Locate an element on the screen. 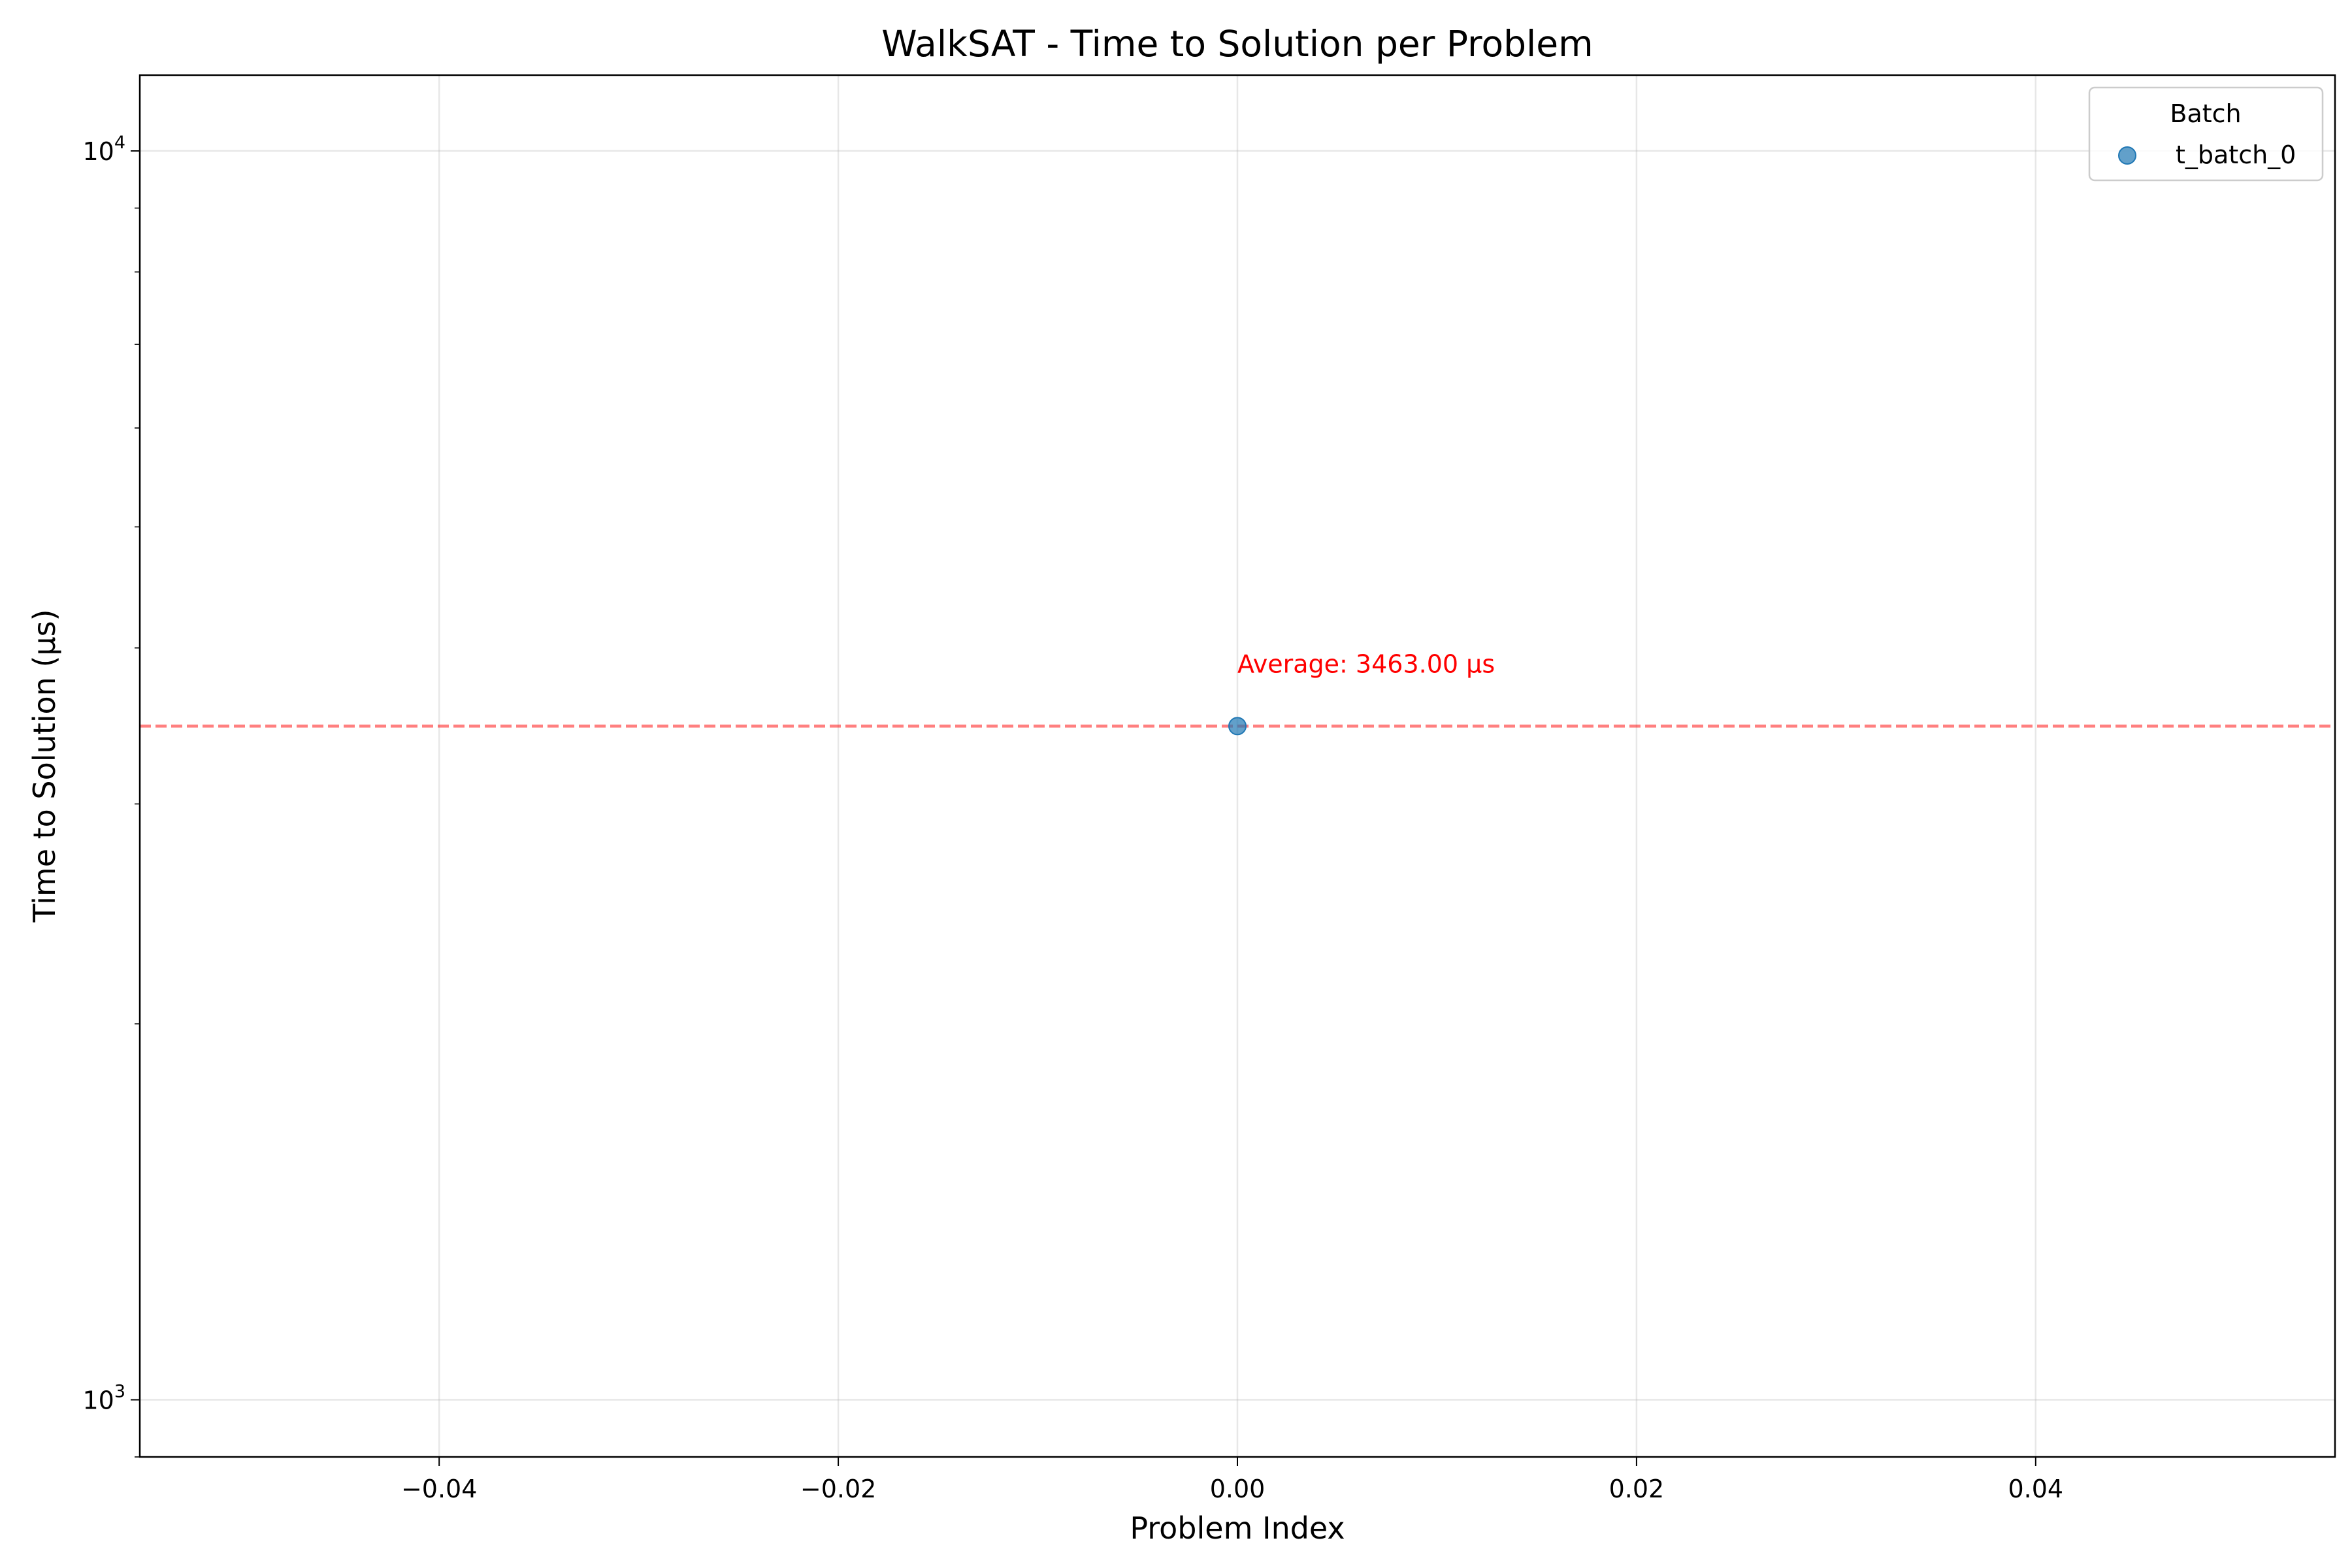  legend-title: Batch is located at coordinates (2205, 113).